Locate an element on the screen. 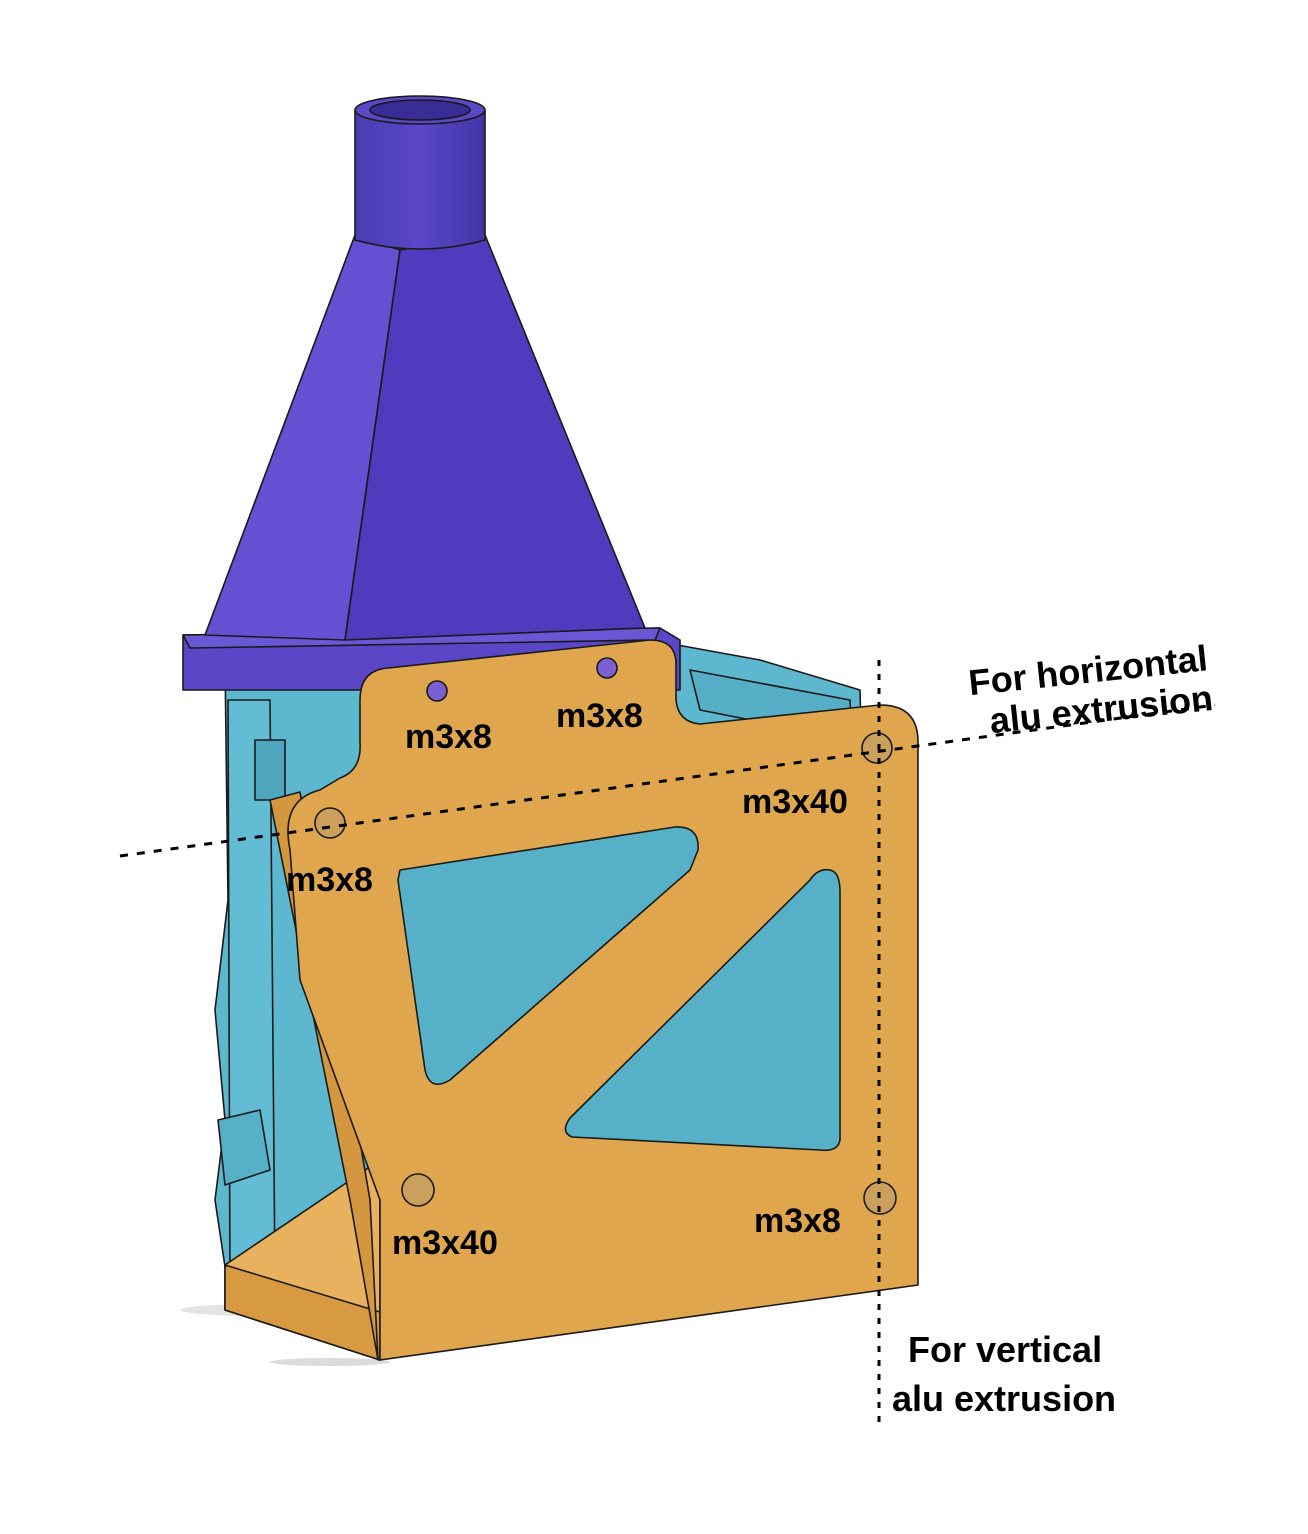 The image size is (1308, 1534). funnel-nozzle is located at coordinates (431, 393).